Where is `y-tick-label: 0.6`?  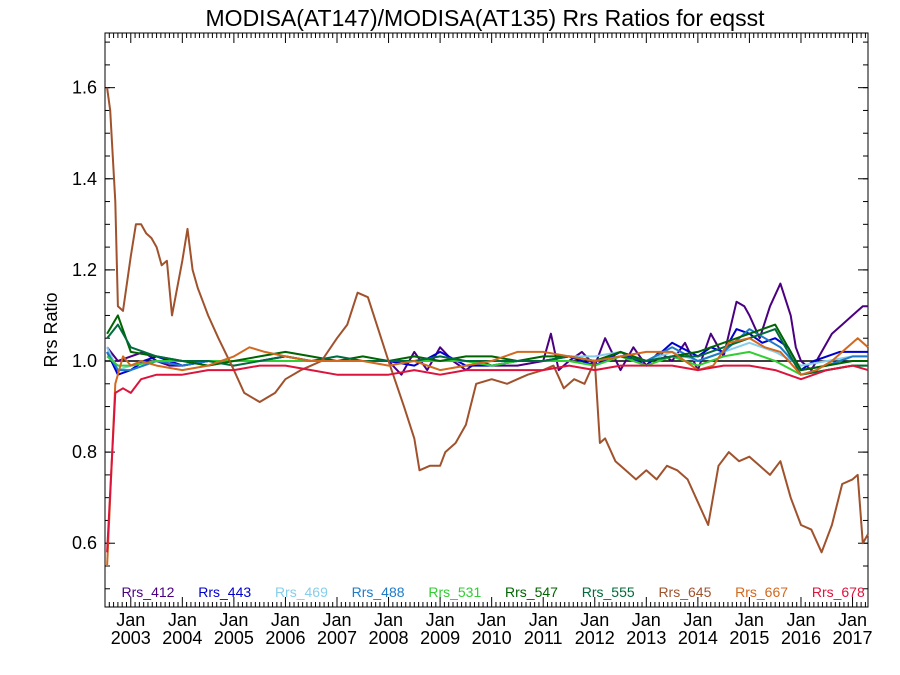
y-tick-label: 0.6 is located at coordinates (84, 543).